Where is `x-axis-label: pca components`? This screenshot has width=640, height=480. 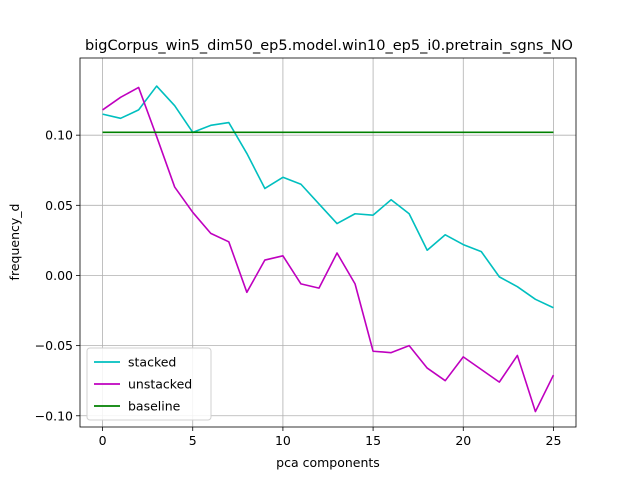
x-axis-label: pca components is located at coordinates (328, 462).